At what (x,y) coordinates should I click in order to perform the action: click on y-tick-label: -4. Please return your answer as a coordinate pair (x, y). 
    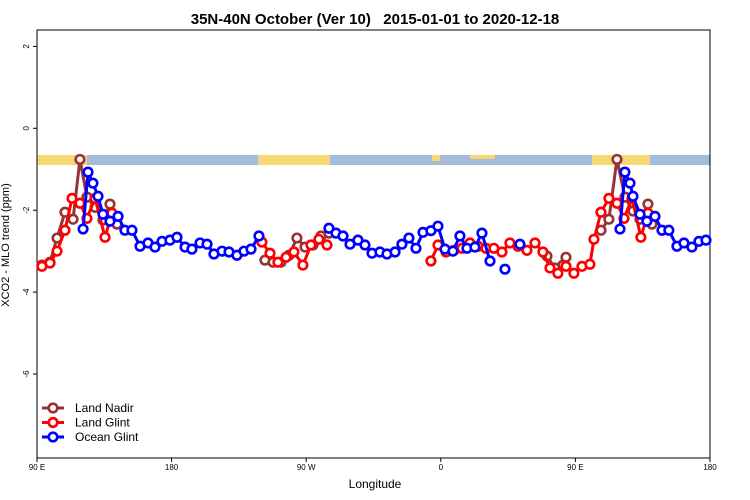
    Looking at the image, I should click on (26, 292).